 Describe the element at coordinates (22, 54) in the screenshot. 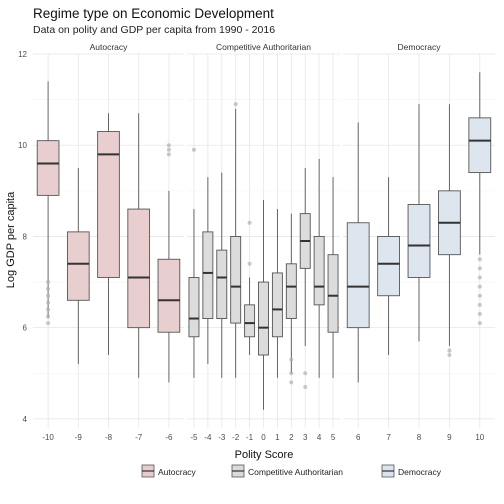

I see `y-tick-label: 12` at that location.